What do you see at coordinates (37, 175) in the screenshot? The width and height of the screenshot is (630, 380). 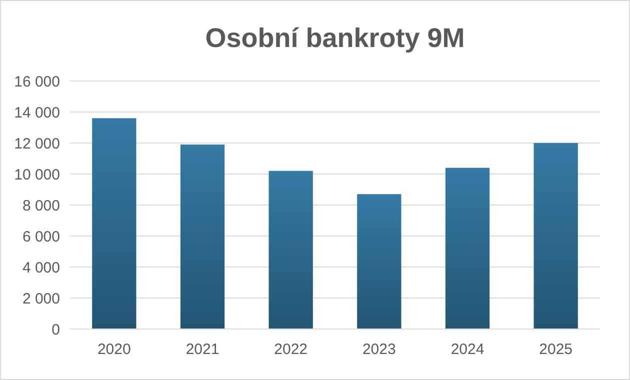 I see `y-tick-label: 10 000` at bounding box center [37, 175].